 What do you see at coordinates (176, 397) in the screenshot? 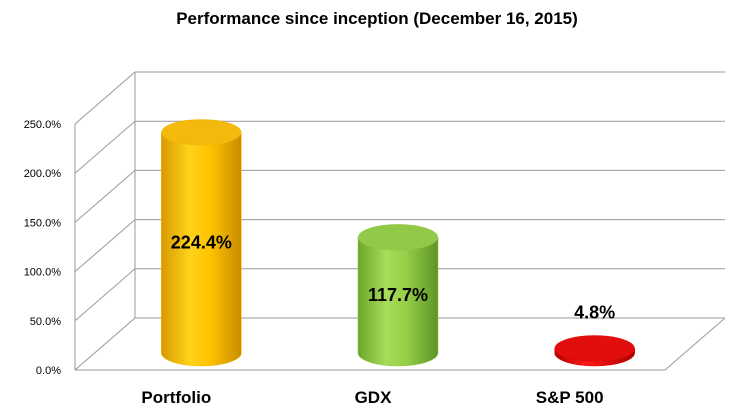
I see `x-category-label: Portfolio` at bounding box center [176, 397].